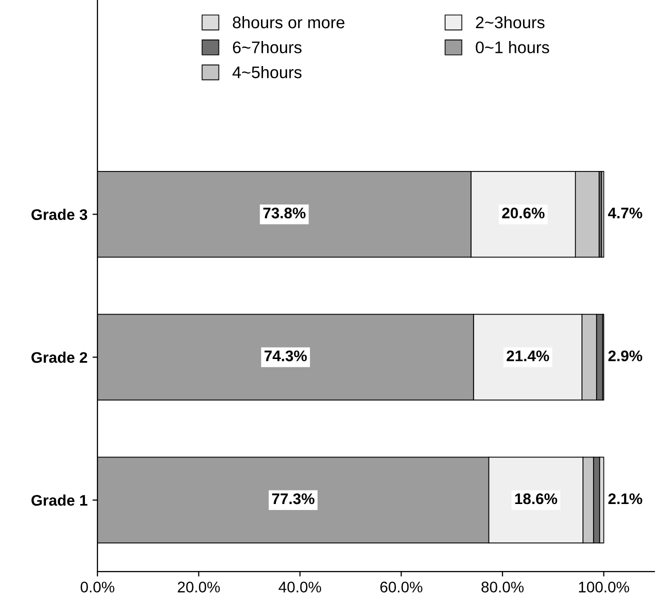 The width and height of the screenshot is (663, 608). I want to click on data-label: 73.8%, so click(284, 213).